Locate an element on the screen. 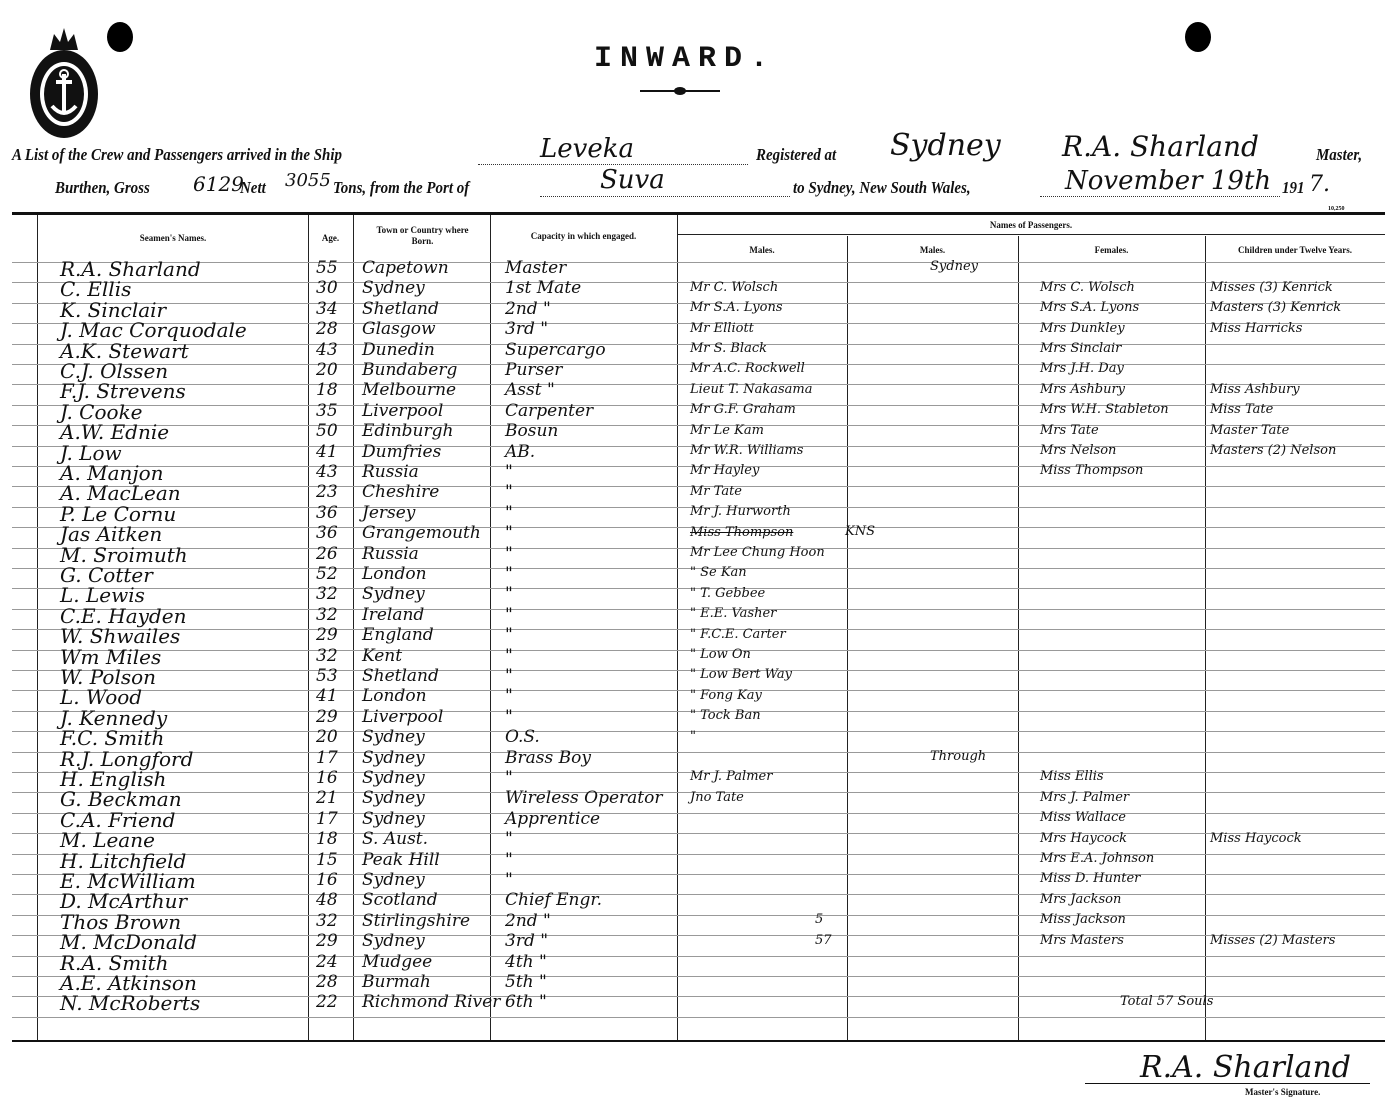 This screenshot has width=1400, height=1118. form-number: 10,250 is located at coordinates (1336, 209).